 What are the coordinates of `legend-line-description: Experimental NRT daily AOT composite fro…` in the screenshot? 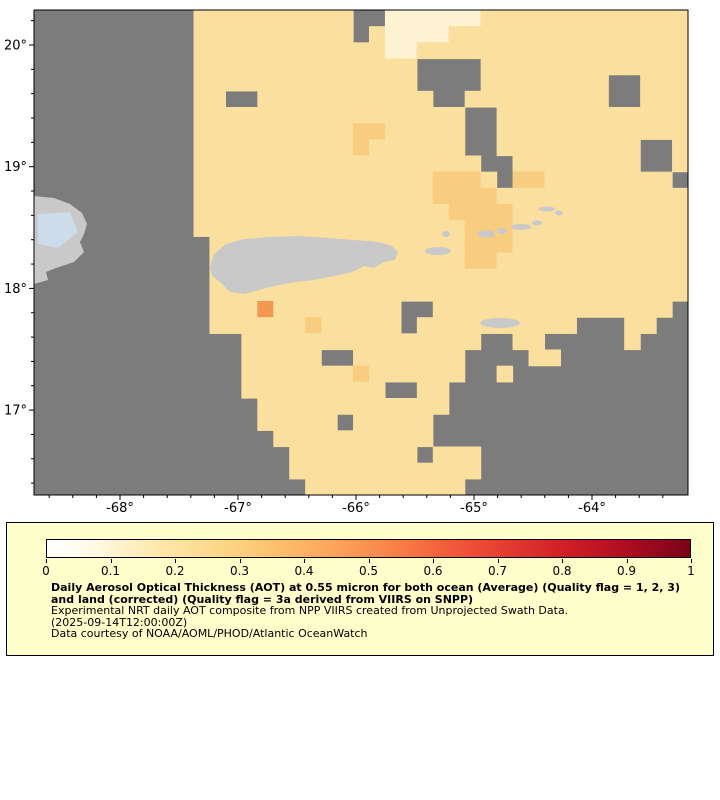 It's located at (310, 611).